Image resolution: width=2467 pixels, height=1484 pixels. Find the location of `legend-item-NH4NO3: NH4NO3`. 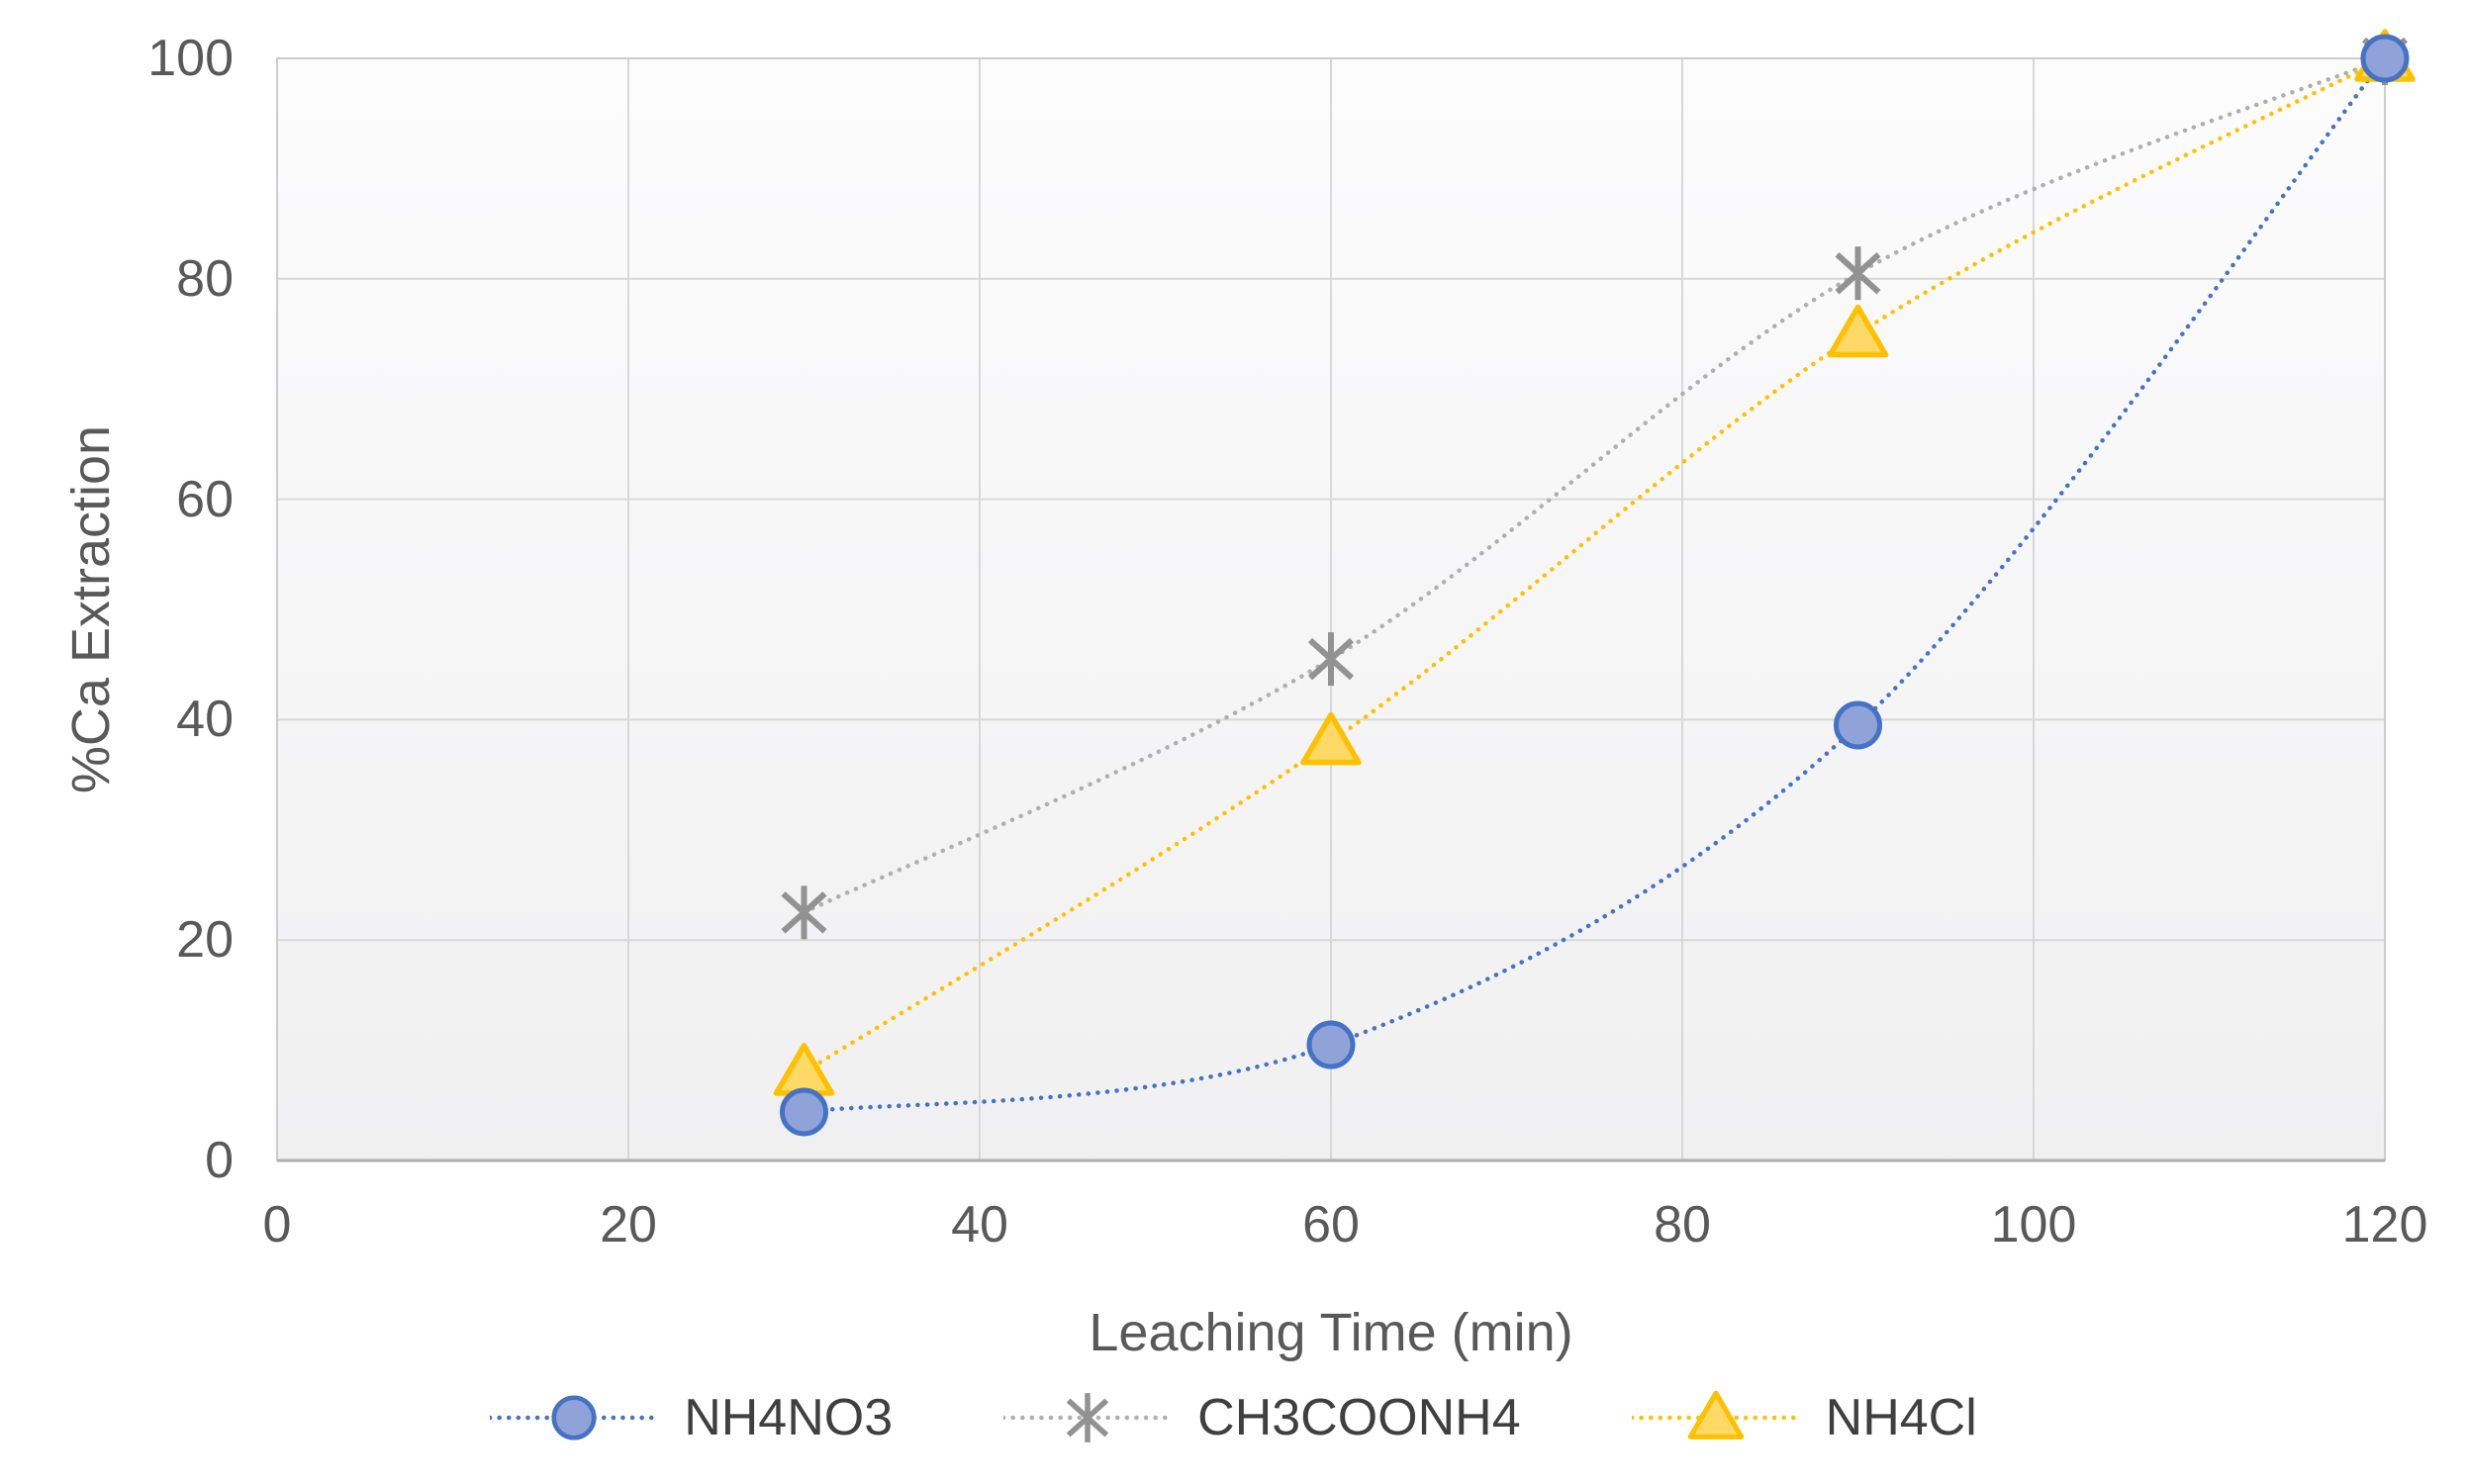

legend-item-NH4NO3: NH4NO3 is located at coordinates (691, 1417).